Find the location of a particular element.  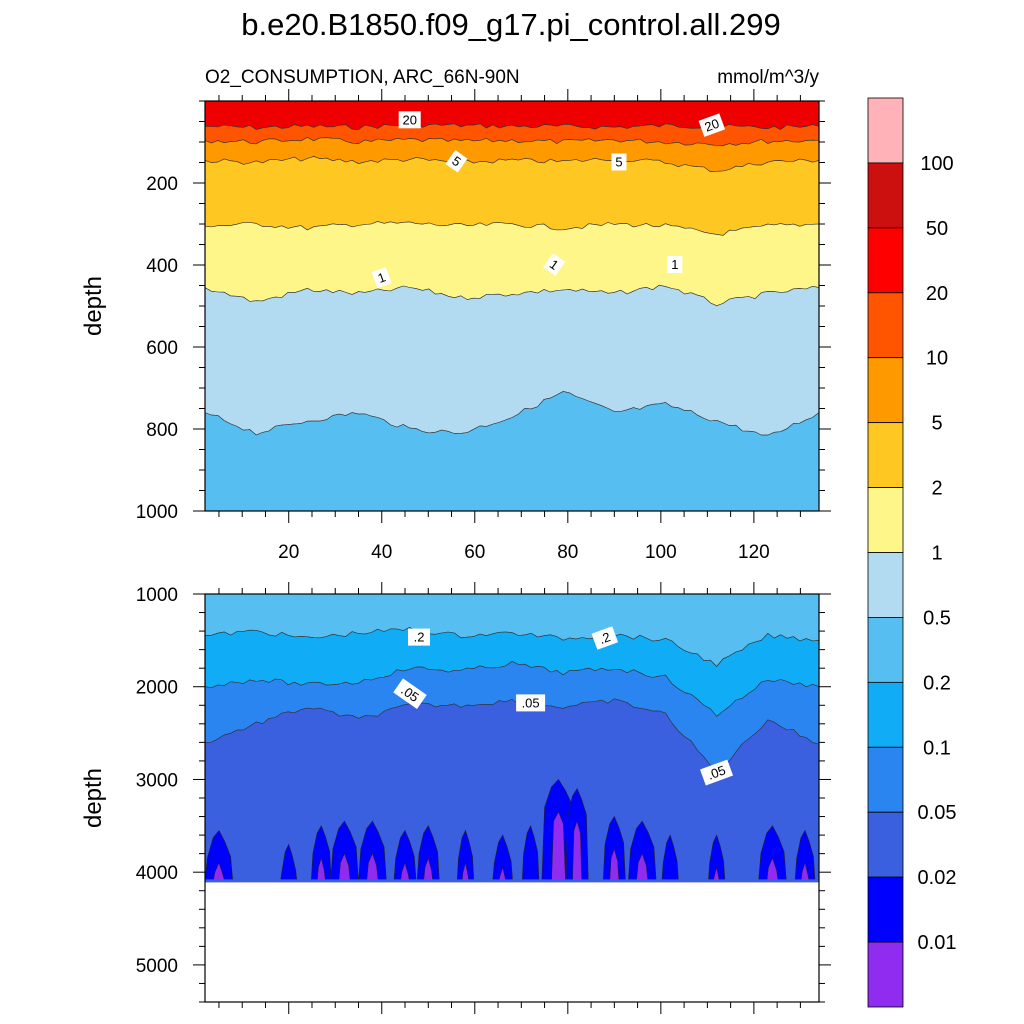

svg-text: 5 is located at coordinates (618, 162).